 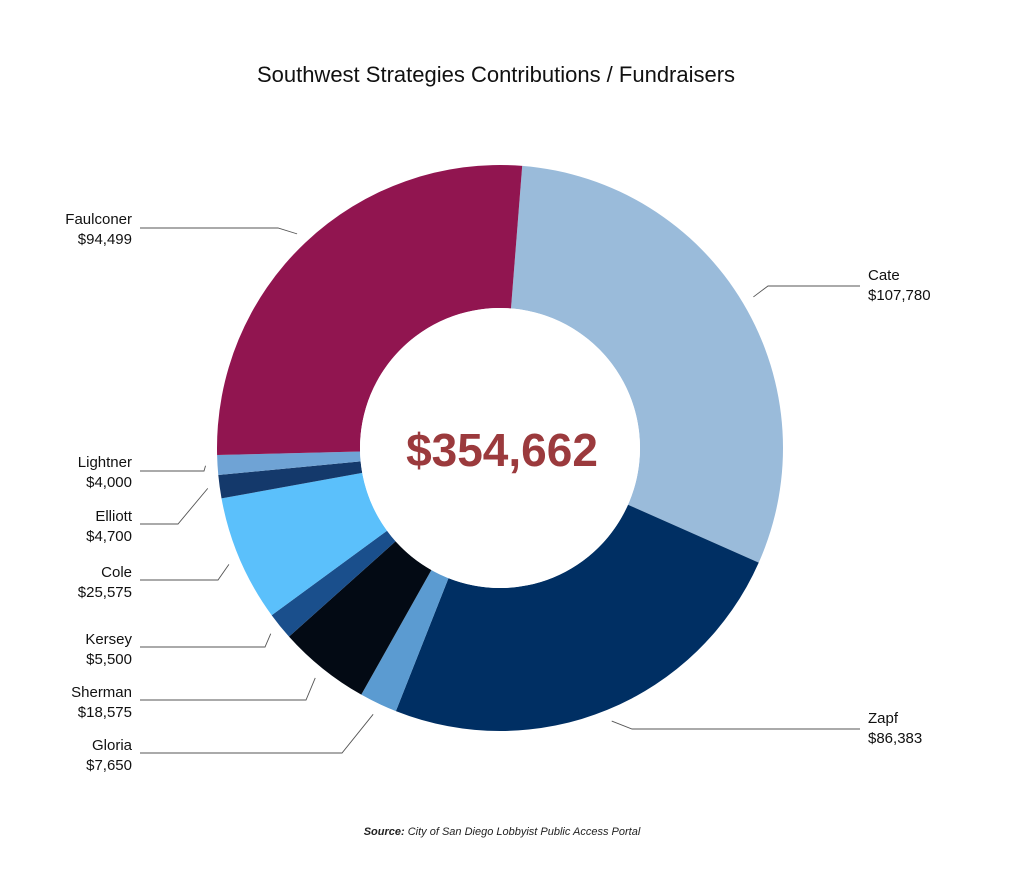 I want to click on slice-label-sherman: Sherman $18,575, so click(x=101, y=702).